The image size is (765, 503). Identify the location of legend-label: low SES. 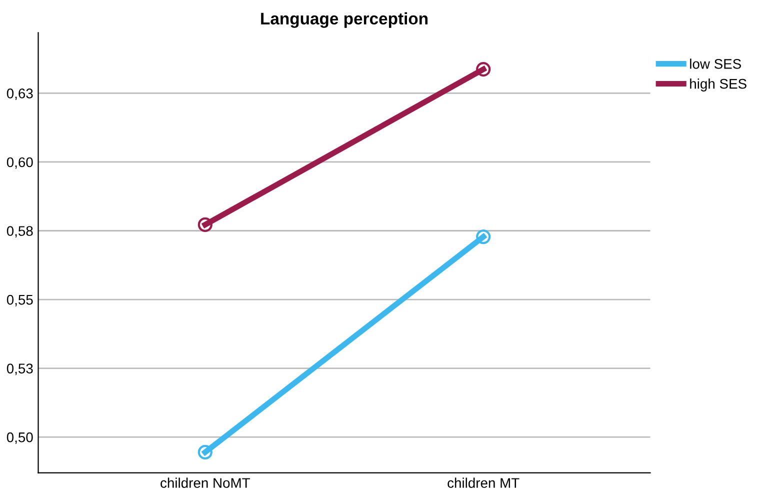
(715, 63).